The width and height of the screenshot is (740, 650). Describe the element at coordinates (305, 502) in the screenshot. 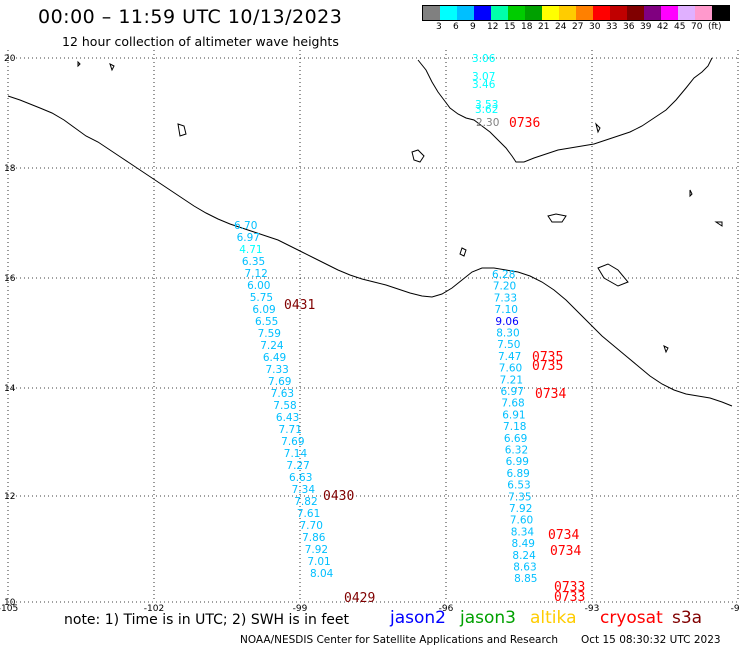

I see `wave-height-value: 7.82` at that location.